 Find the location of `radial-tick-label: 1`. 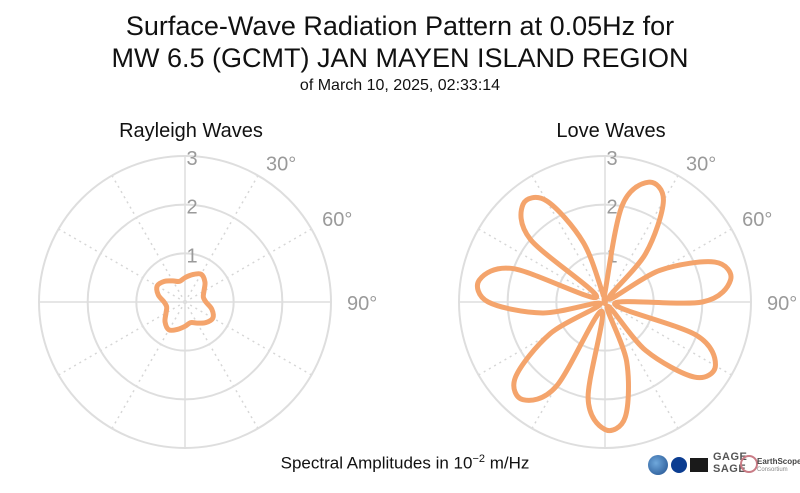

radial-tick-label: 1 is located at coordinates (191, 256).